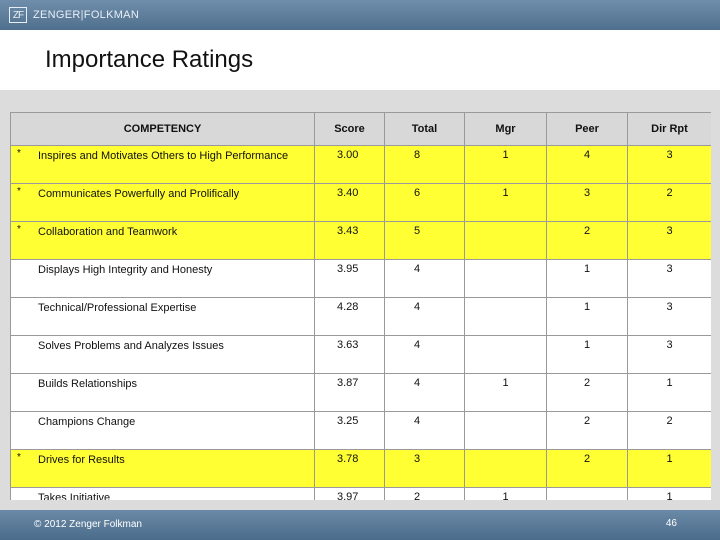 This screenshot has height=540, width=720. What do you see at coordinates (74, 496) in the screenshot?
I see `competency-name: Takes Initiative` at bounding box center [74, 496].